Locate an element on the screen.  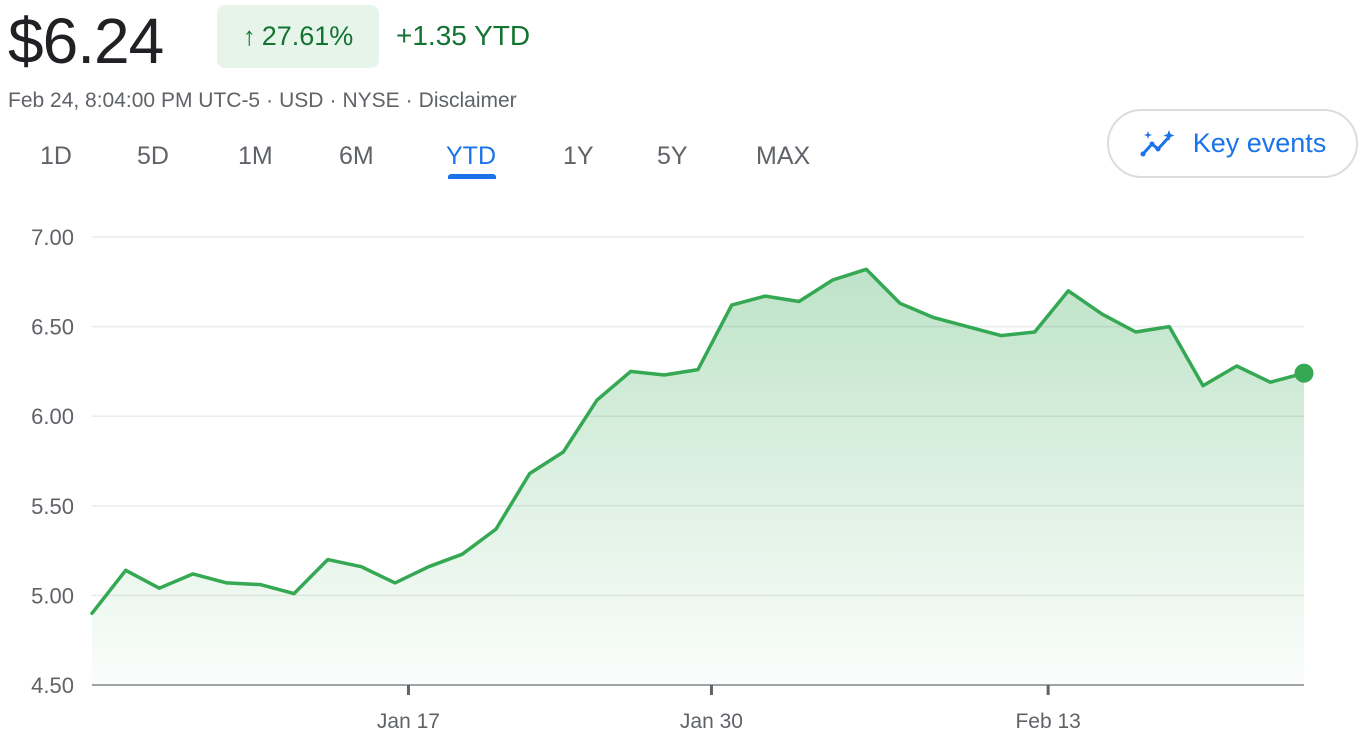
y-tick-label: 6.00 is located at coordinates (52, 416).